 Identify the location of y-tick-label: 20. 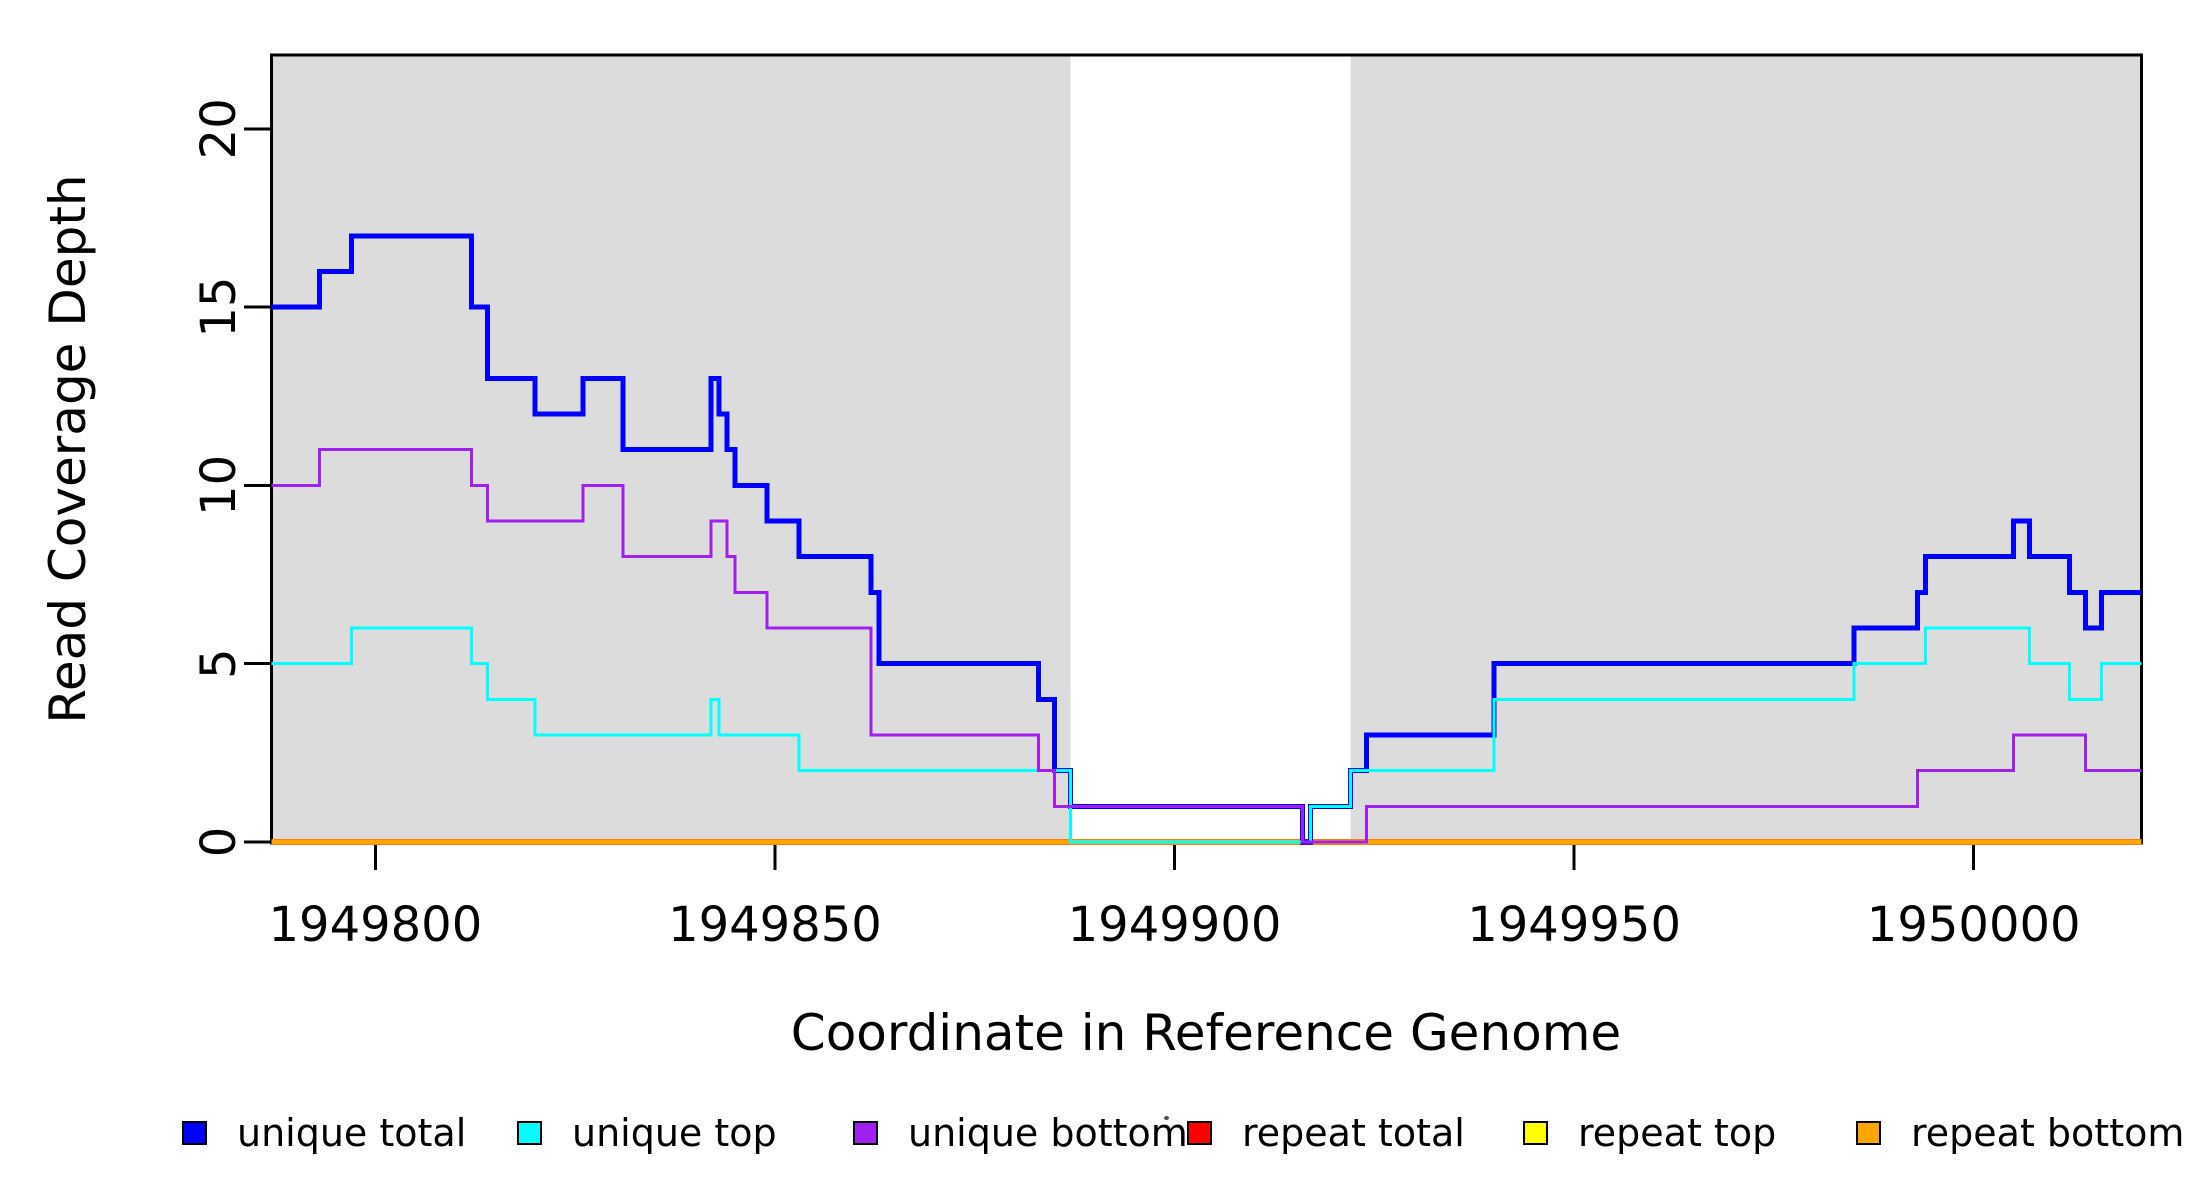
(219, 128).